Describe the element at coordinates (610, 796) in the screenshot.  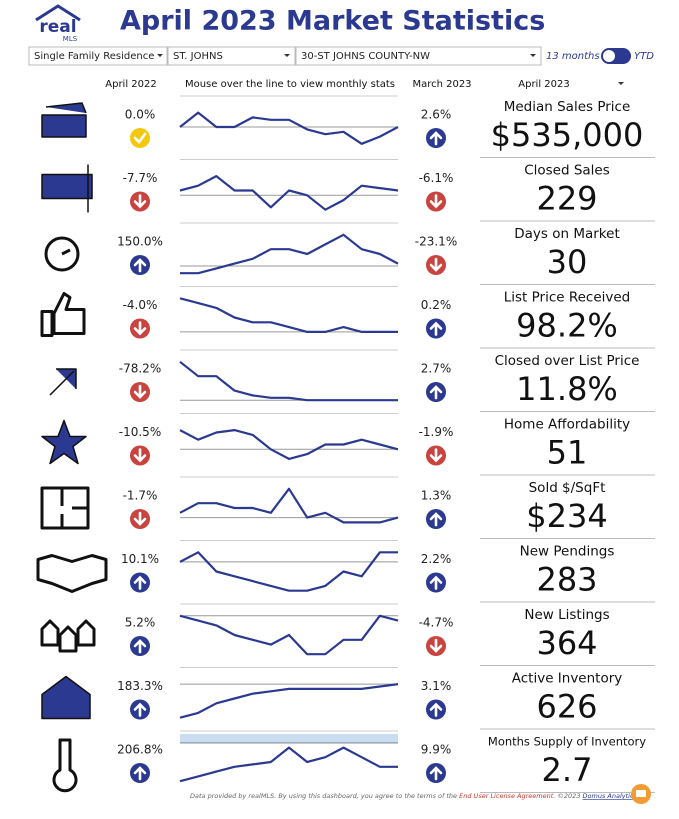
I see `footer-brand: Domus Analytics` at that location.